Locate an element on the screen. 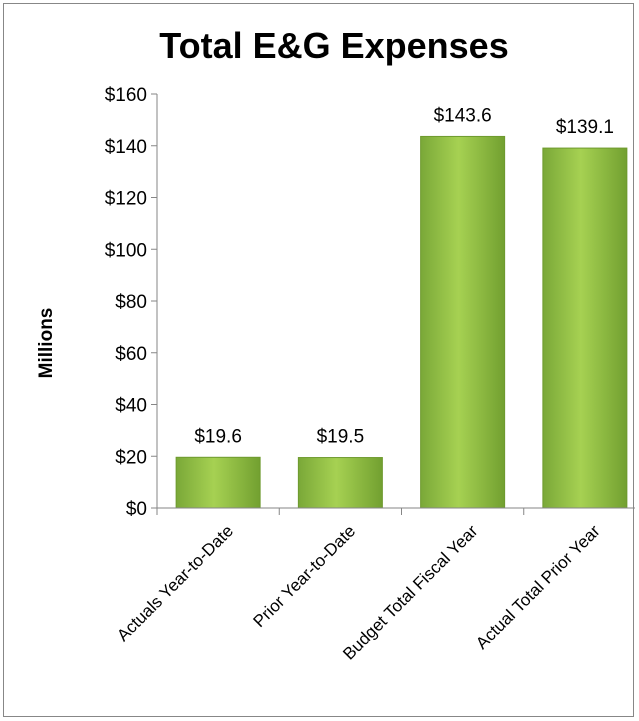 The width and height of the screenshot is (639, 721). category-label: Budget Total Fiscal Year is located at coordinates (410, 592).